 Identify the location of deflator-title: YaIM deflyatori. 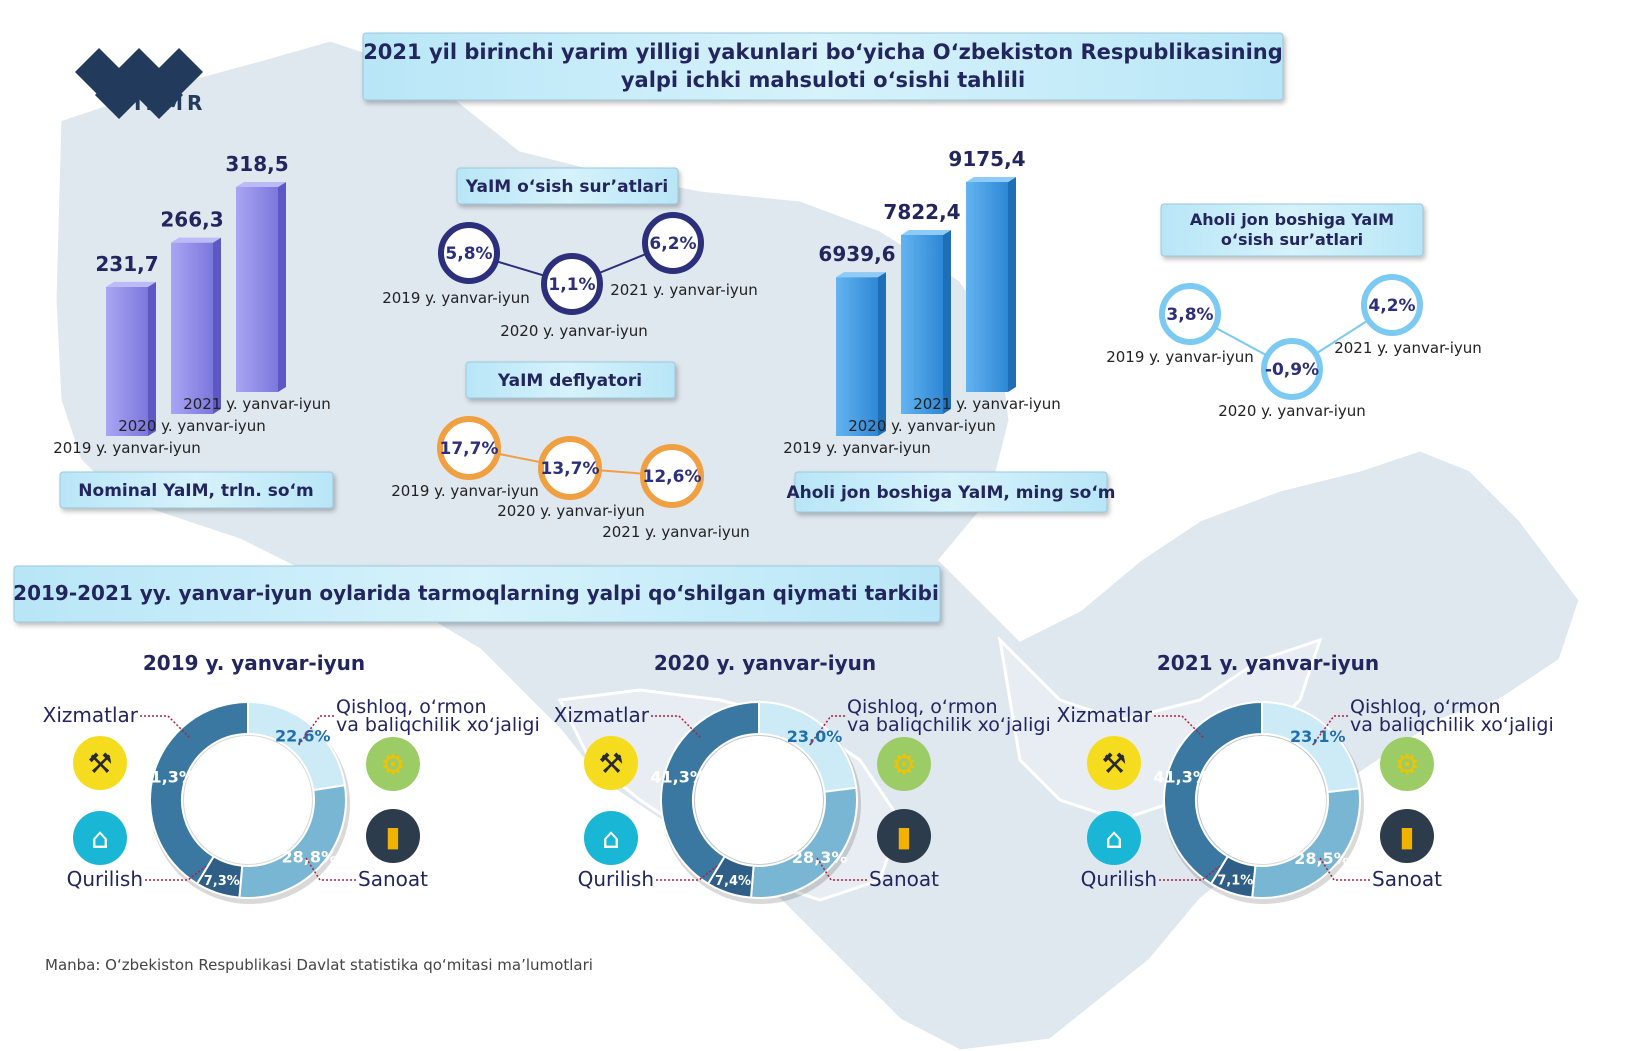
(569, 381).